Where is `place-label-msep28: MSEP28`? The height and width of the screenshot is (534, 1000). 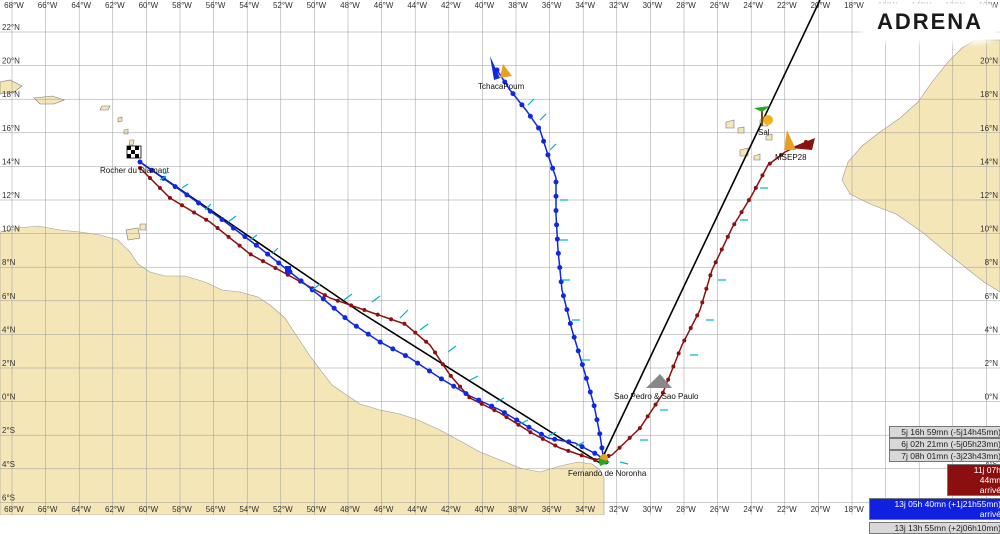 place-label-msep28: MSEP28 is located at coordinates (791, 157).